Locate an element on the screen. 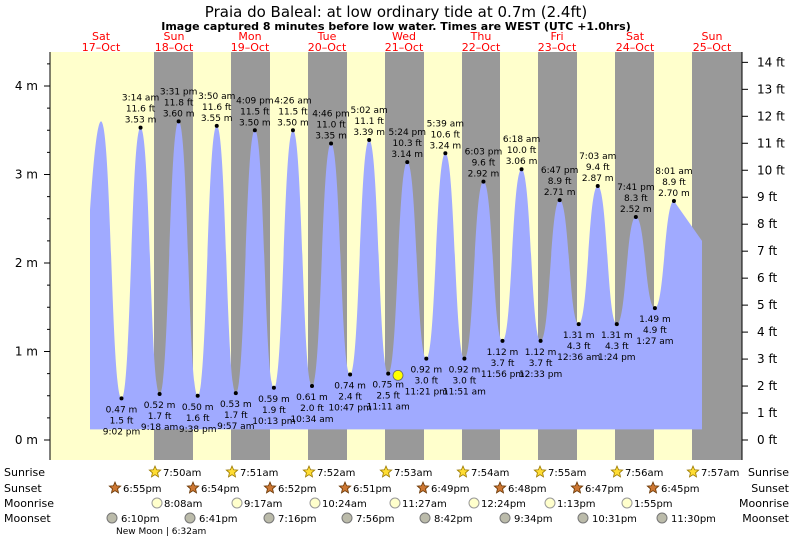 The image size is (793, 537). sunset-time: 6:45pm is located at coordinates (680, 489).